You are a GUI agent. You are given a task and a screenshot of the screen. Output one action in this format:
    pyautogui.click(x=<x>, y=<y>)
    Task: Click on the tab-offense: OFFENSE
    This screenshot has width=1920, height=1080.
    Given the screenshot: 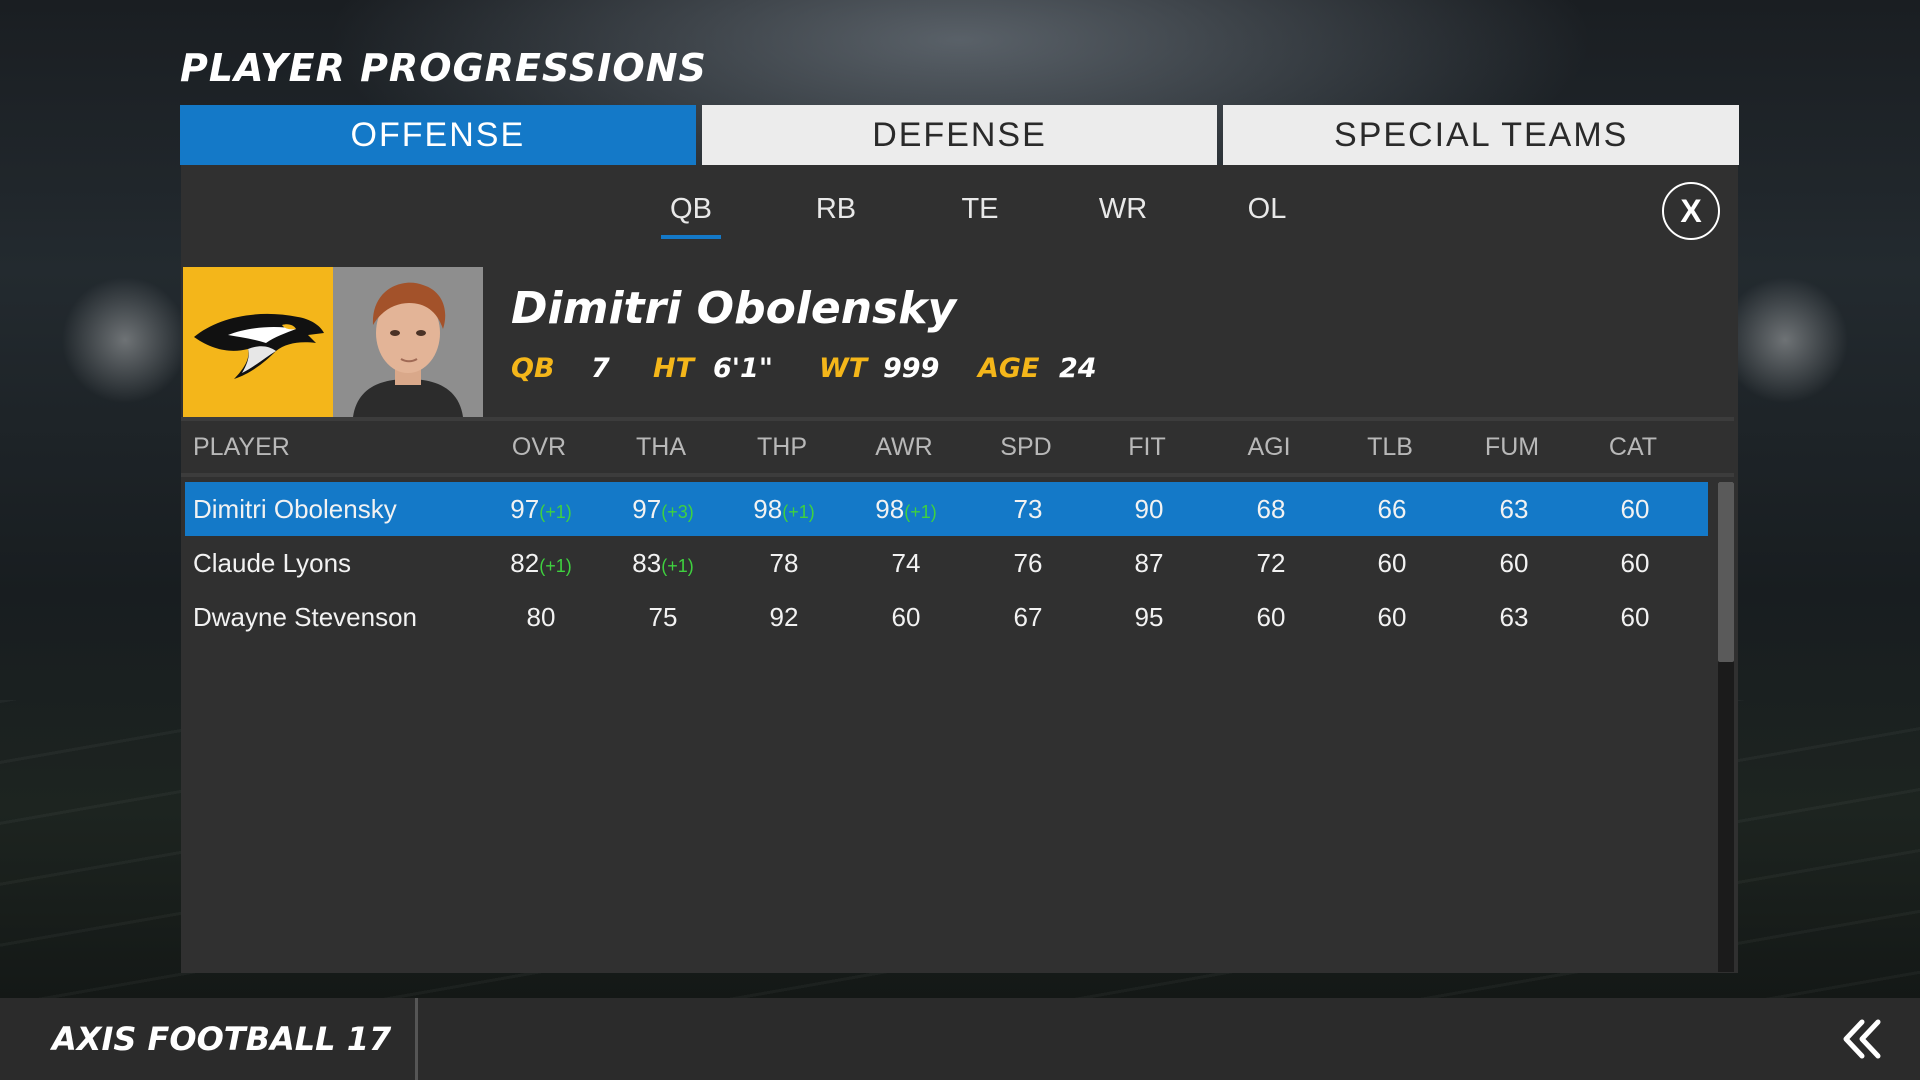 What is the action you would take?
    pyautogui.click(x=438, y=135)
    